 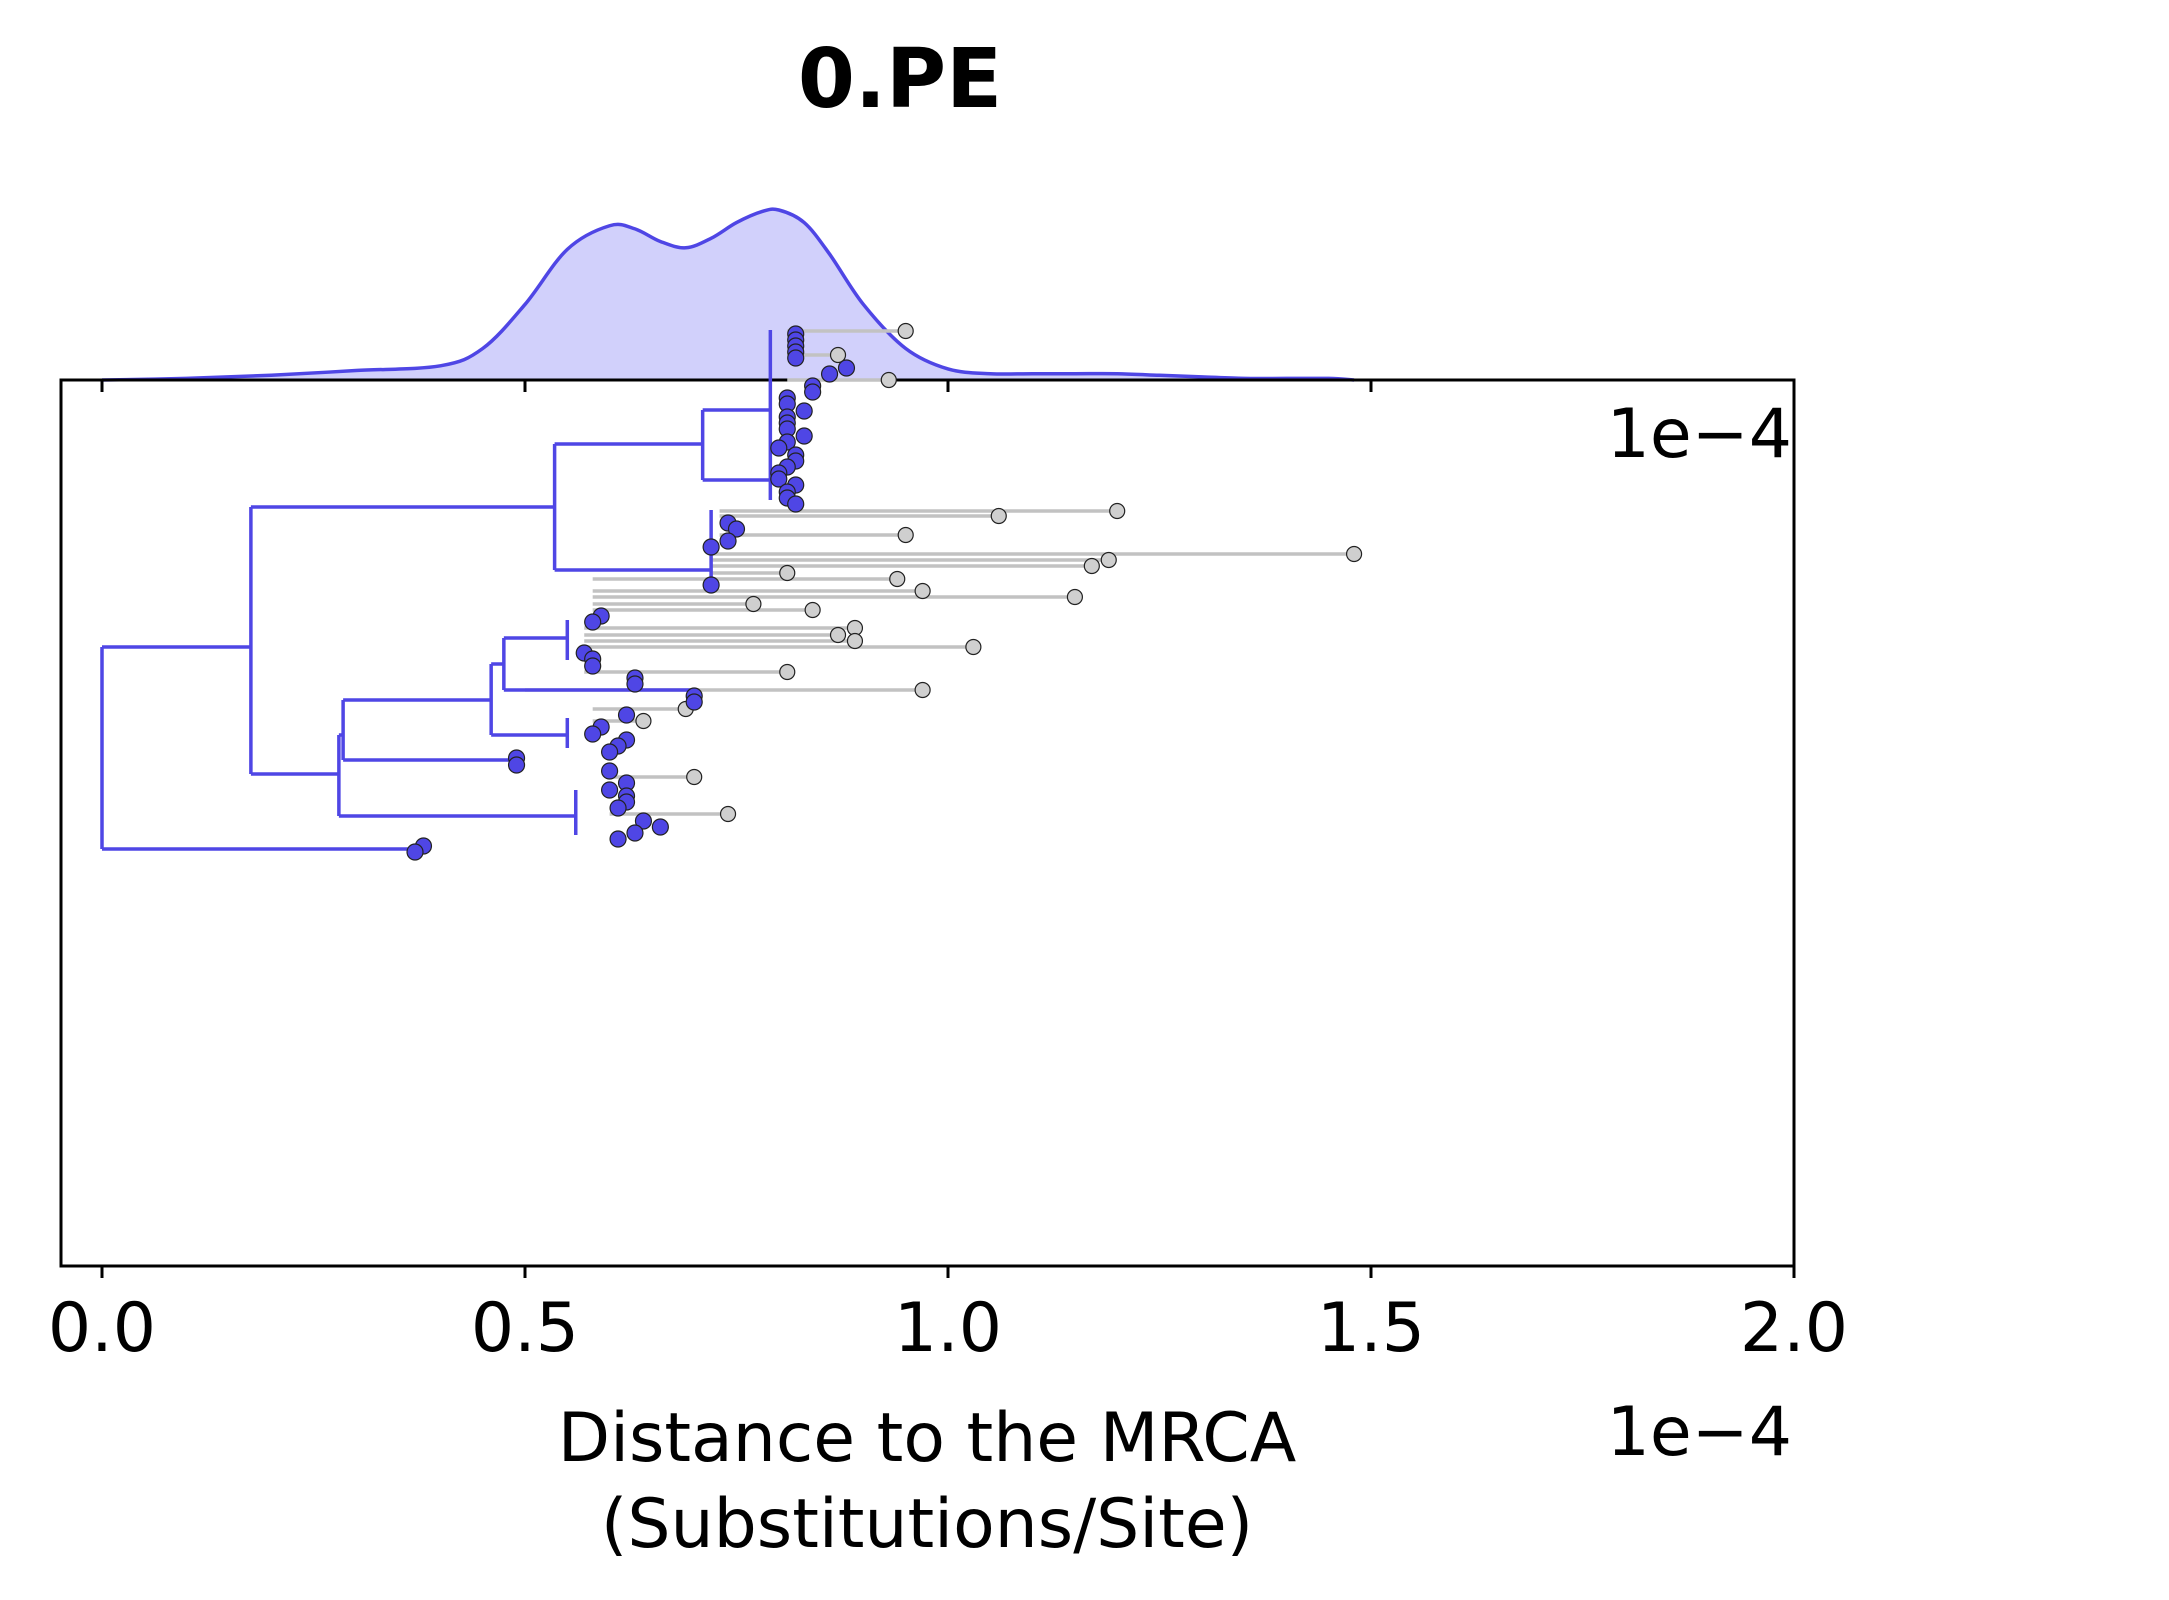 I want to click on other-branches, so click(x=940, y=572).